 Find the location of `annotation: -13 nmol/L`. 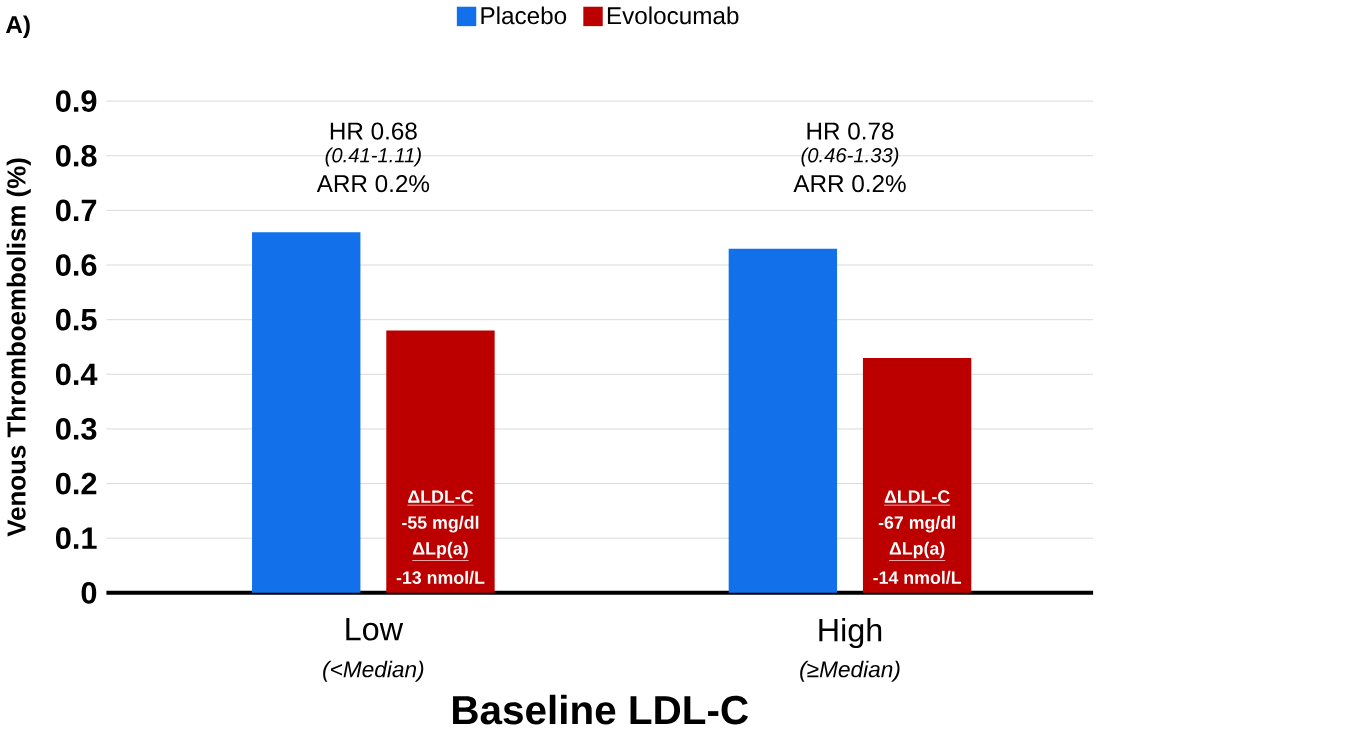

annotation: -13 nmol/L is located at coordinates (440, 578).